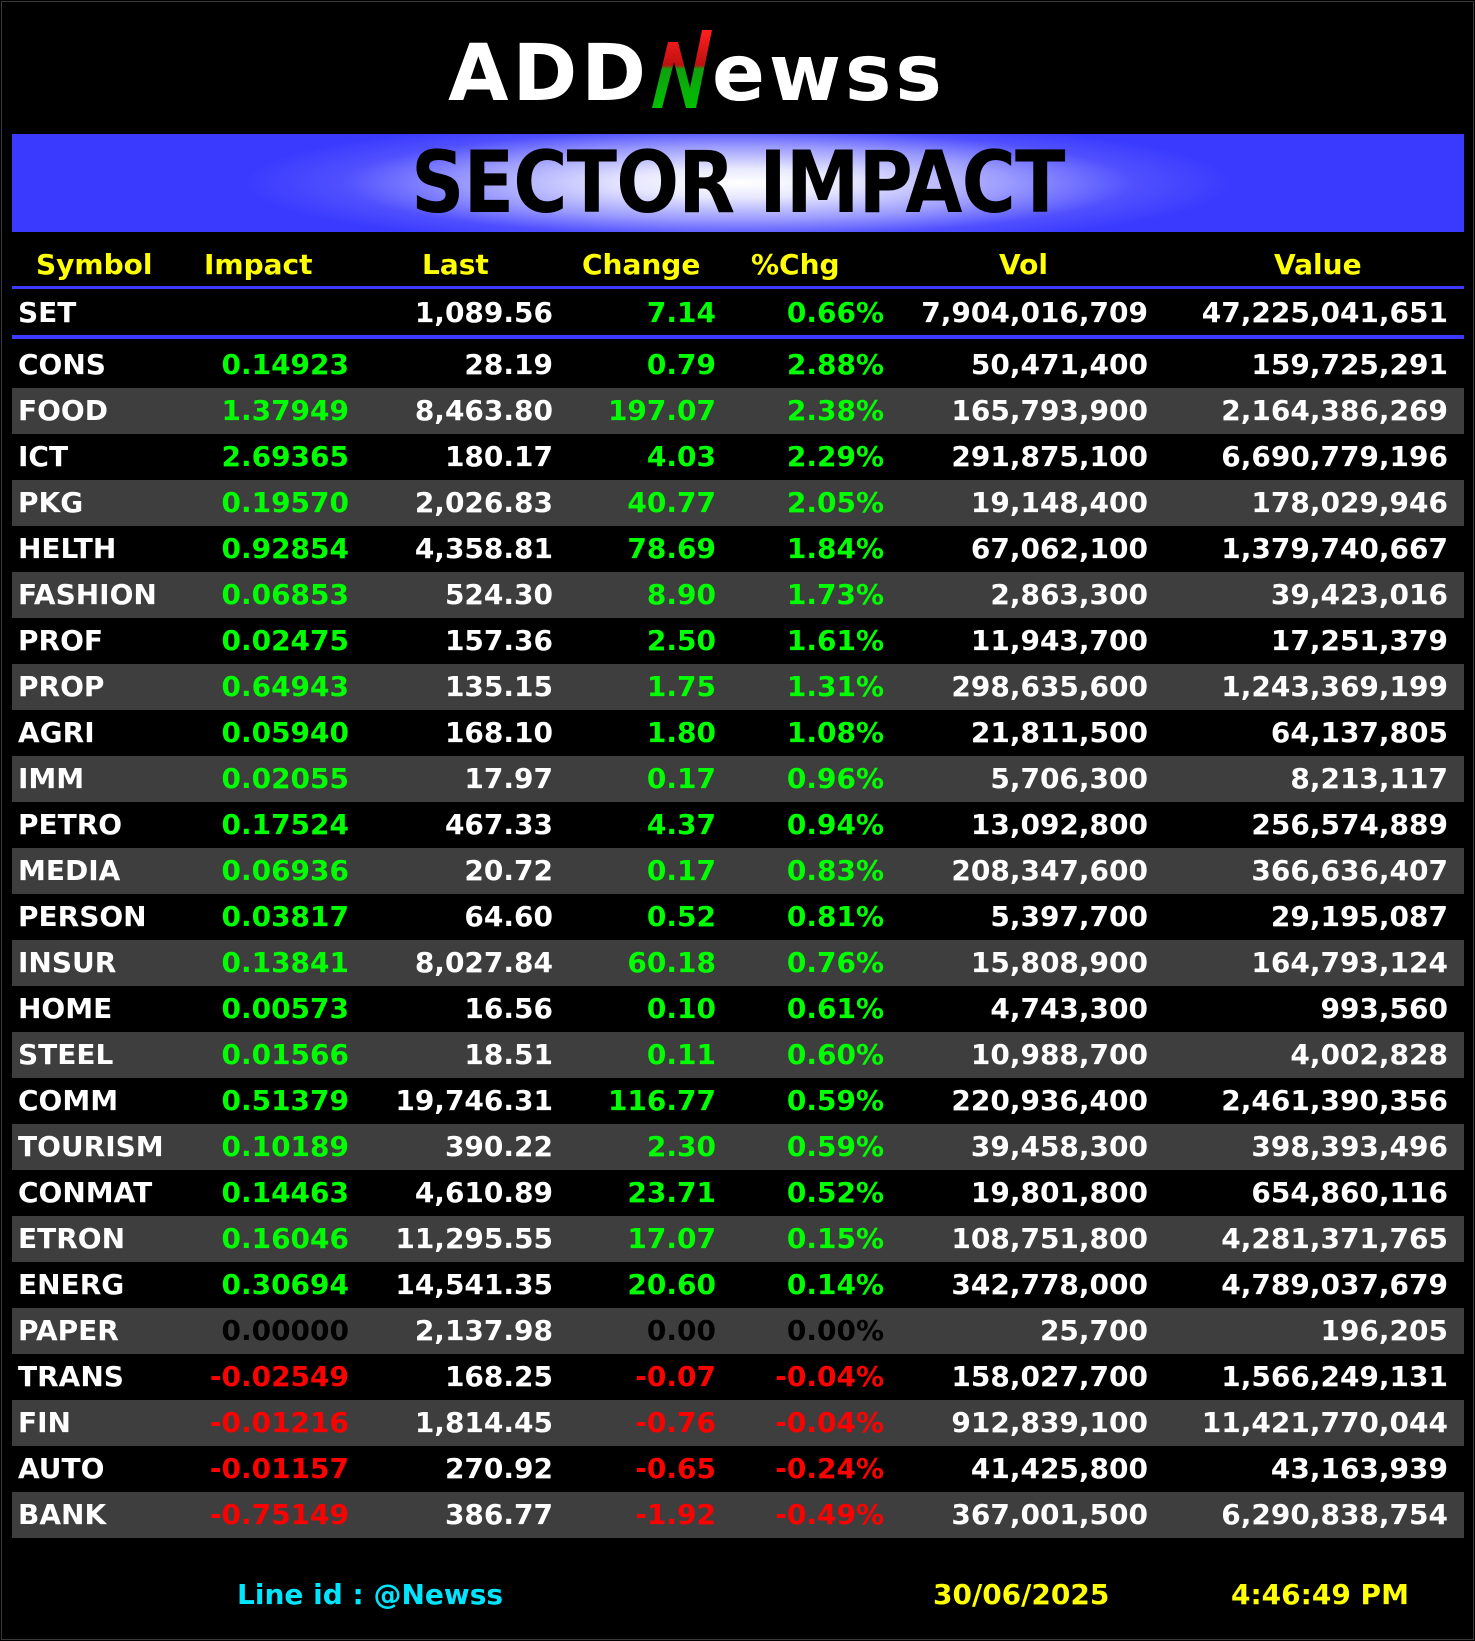 Image resolution: width=1475 pixels, height=1641 pixels. What do you see at coordinates (835, 824) in the screenshot?
I see `cell-pct: 0.94%` at bounding box center [835, 824].